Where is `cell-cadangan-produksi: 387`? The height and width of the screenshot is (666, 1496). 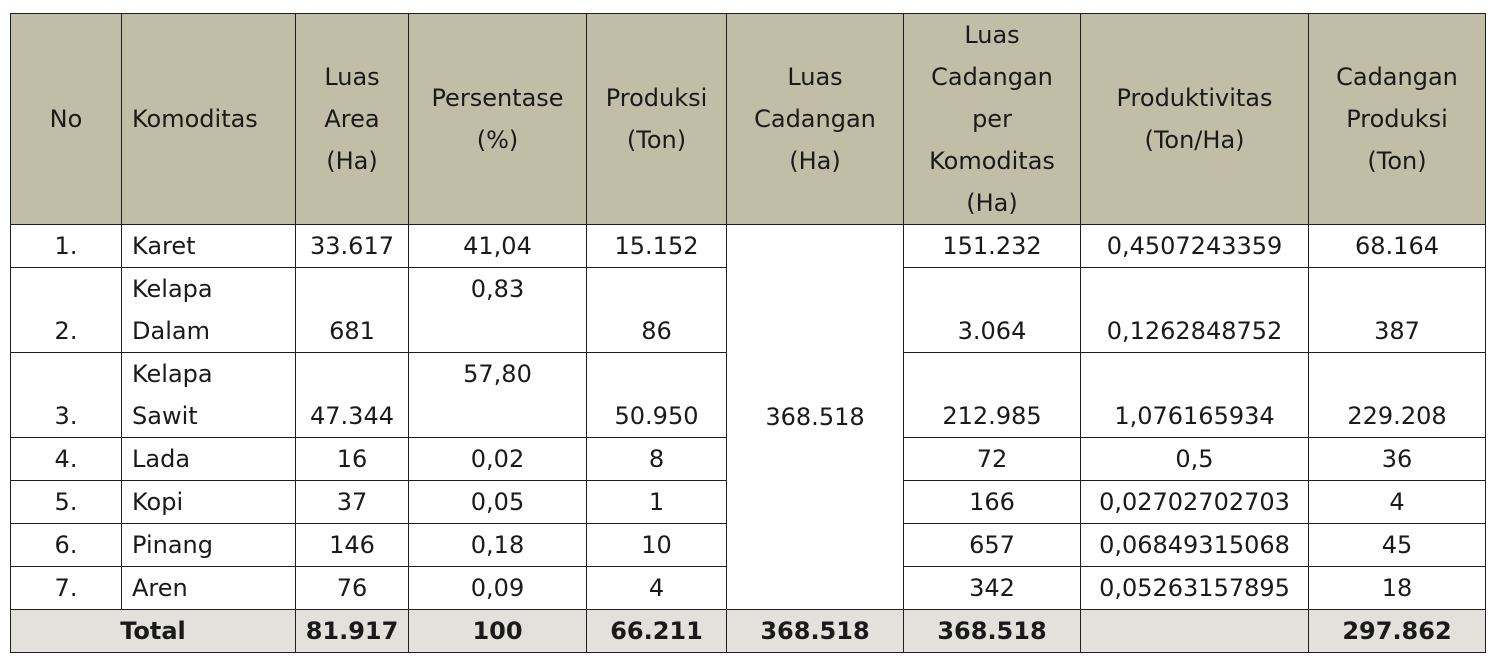 cell-cadangan-produksi: 387 is located at coordinates (1397, 310).